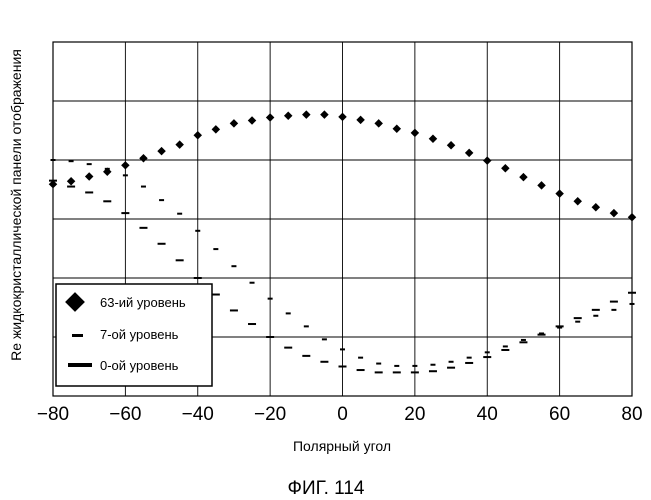 The image size is (651, 500). I want to click on x-tick-label: 60, so click(559, 414).